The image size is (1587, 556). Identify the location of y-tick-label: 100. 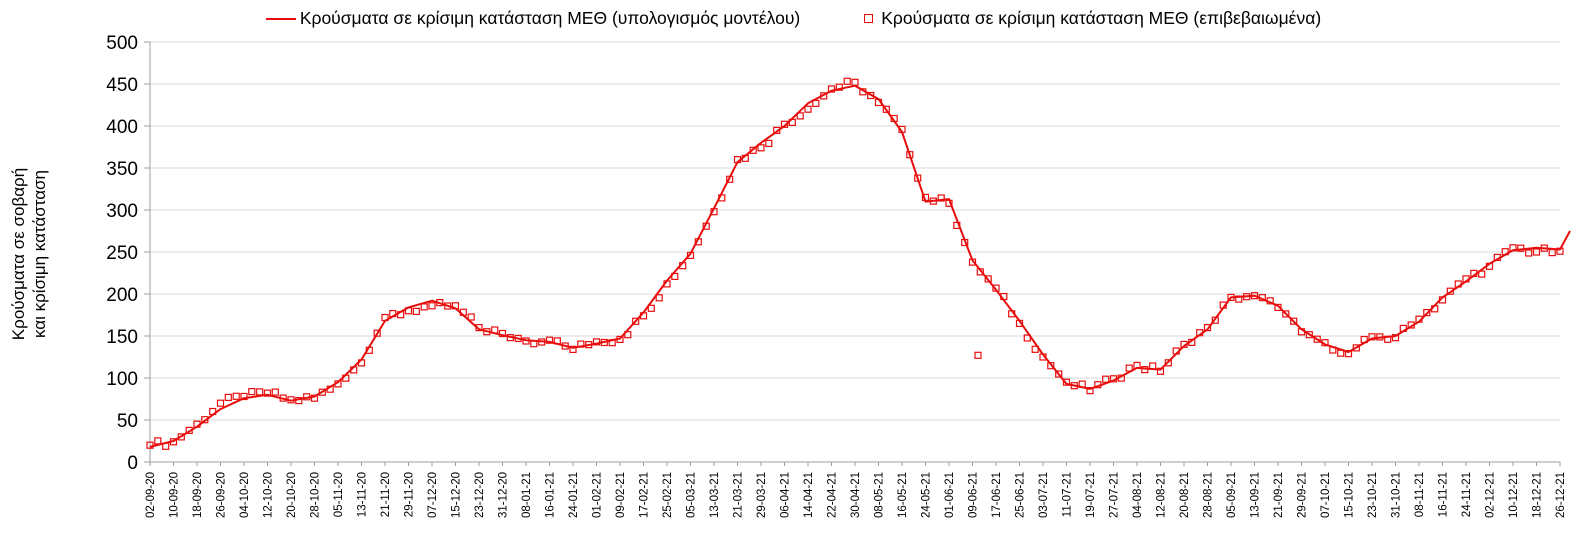
(122, 379).